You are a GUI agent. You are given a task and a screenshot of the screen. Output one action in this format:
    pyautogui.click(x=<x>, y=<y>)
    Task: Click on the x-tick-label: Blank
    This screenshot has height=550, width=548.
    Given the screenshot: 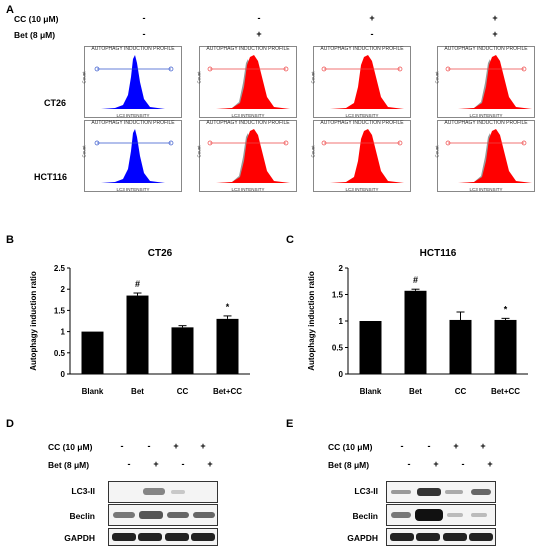 What is the action you would take?
    pyautogui.click(x=371, y=391)
    